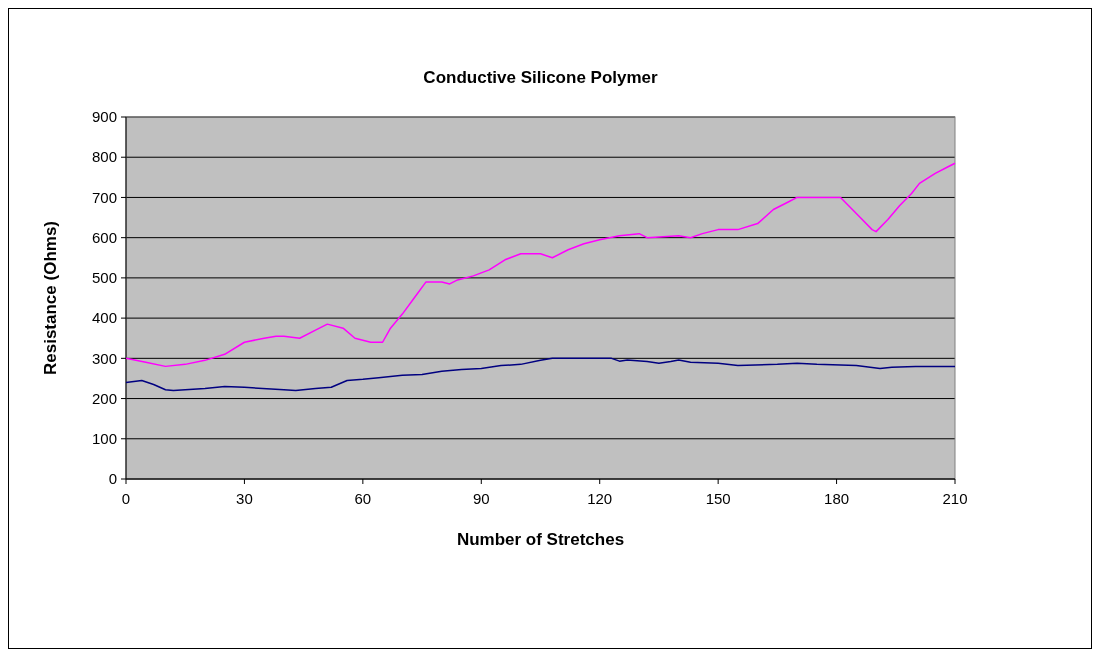 The width and height of the screenshot is (1100, 657). Describe the element at coordinates (104, 157) in the screenshot. I see `y-tick-label: 800` at that location.